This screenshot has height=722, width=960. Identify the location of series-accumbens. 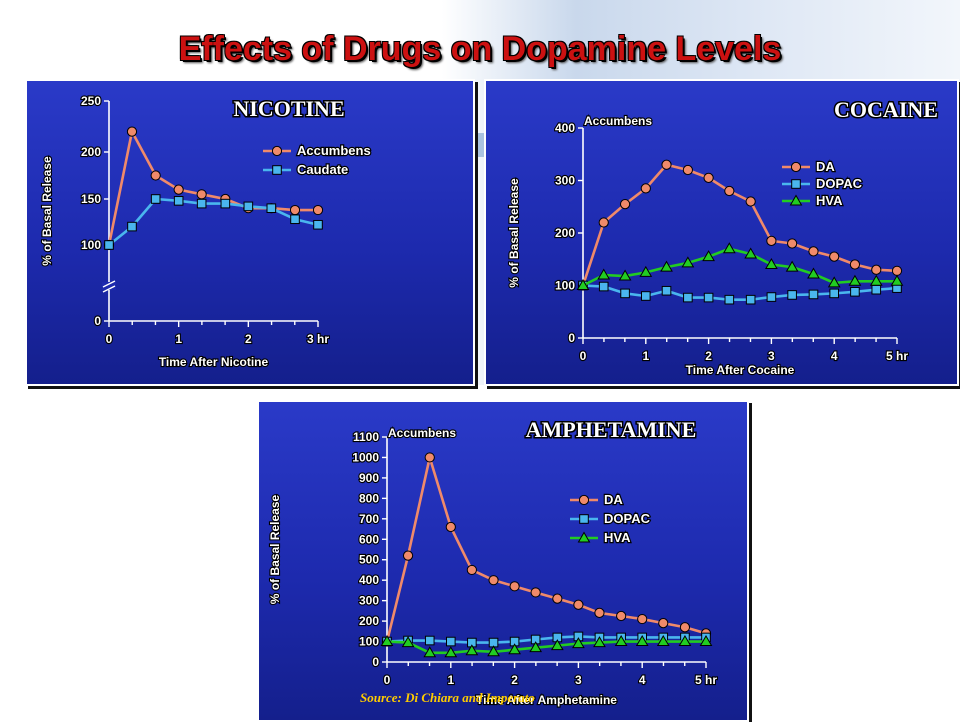
(213, 188).